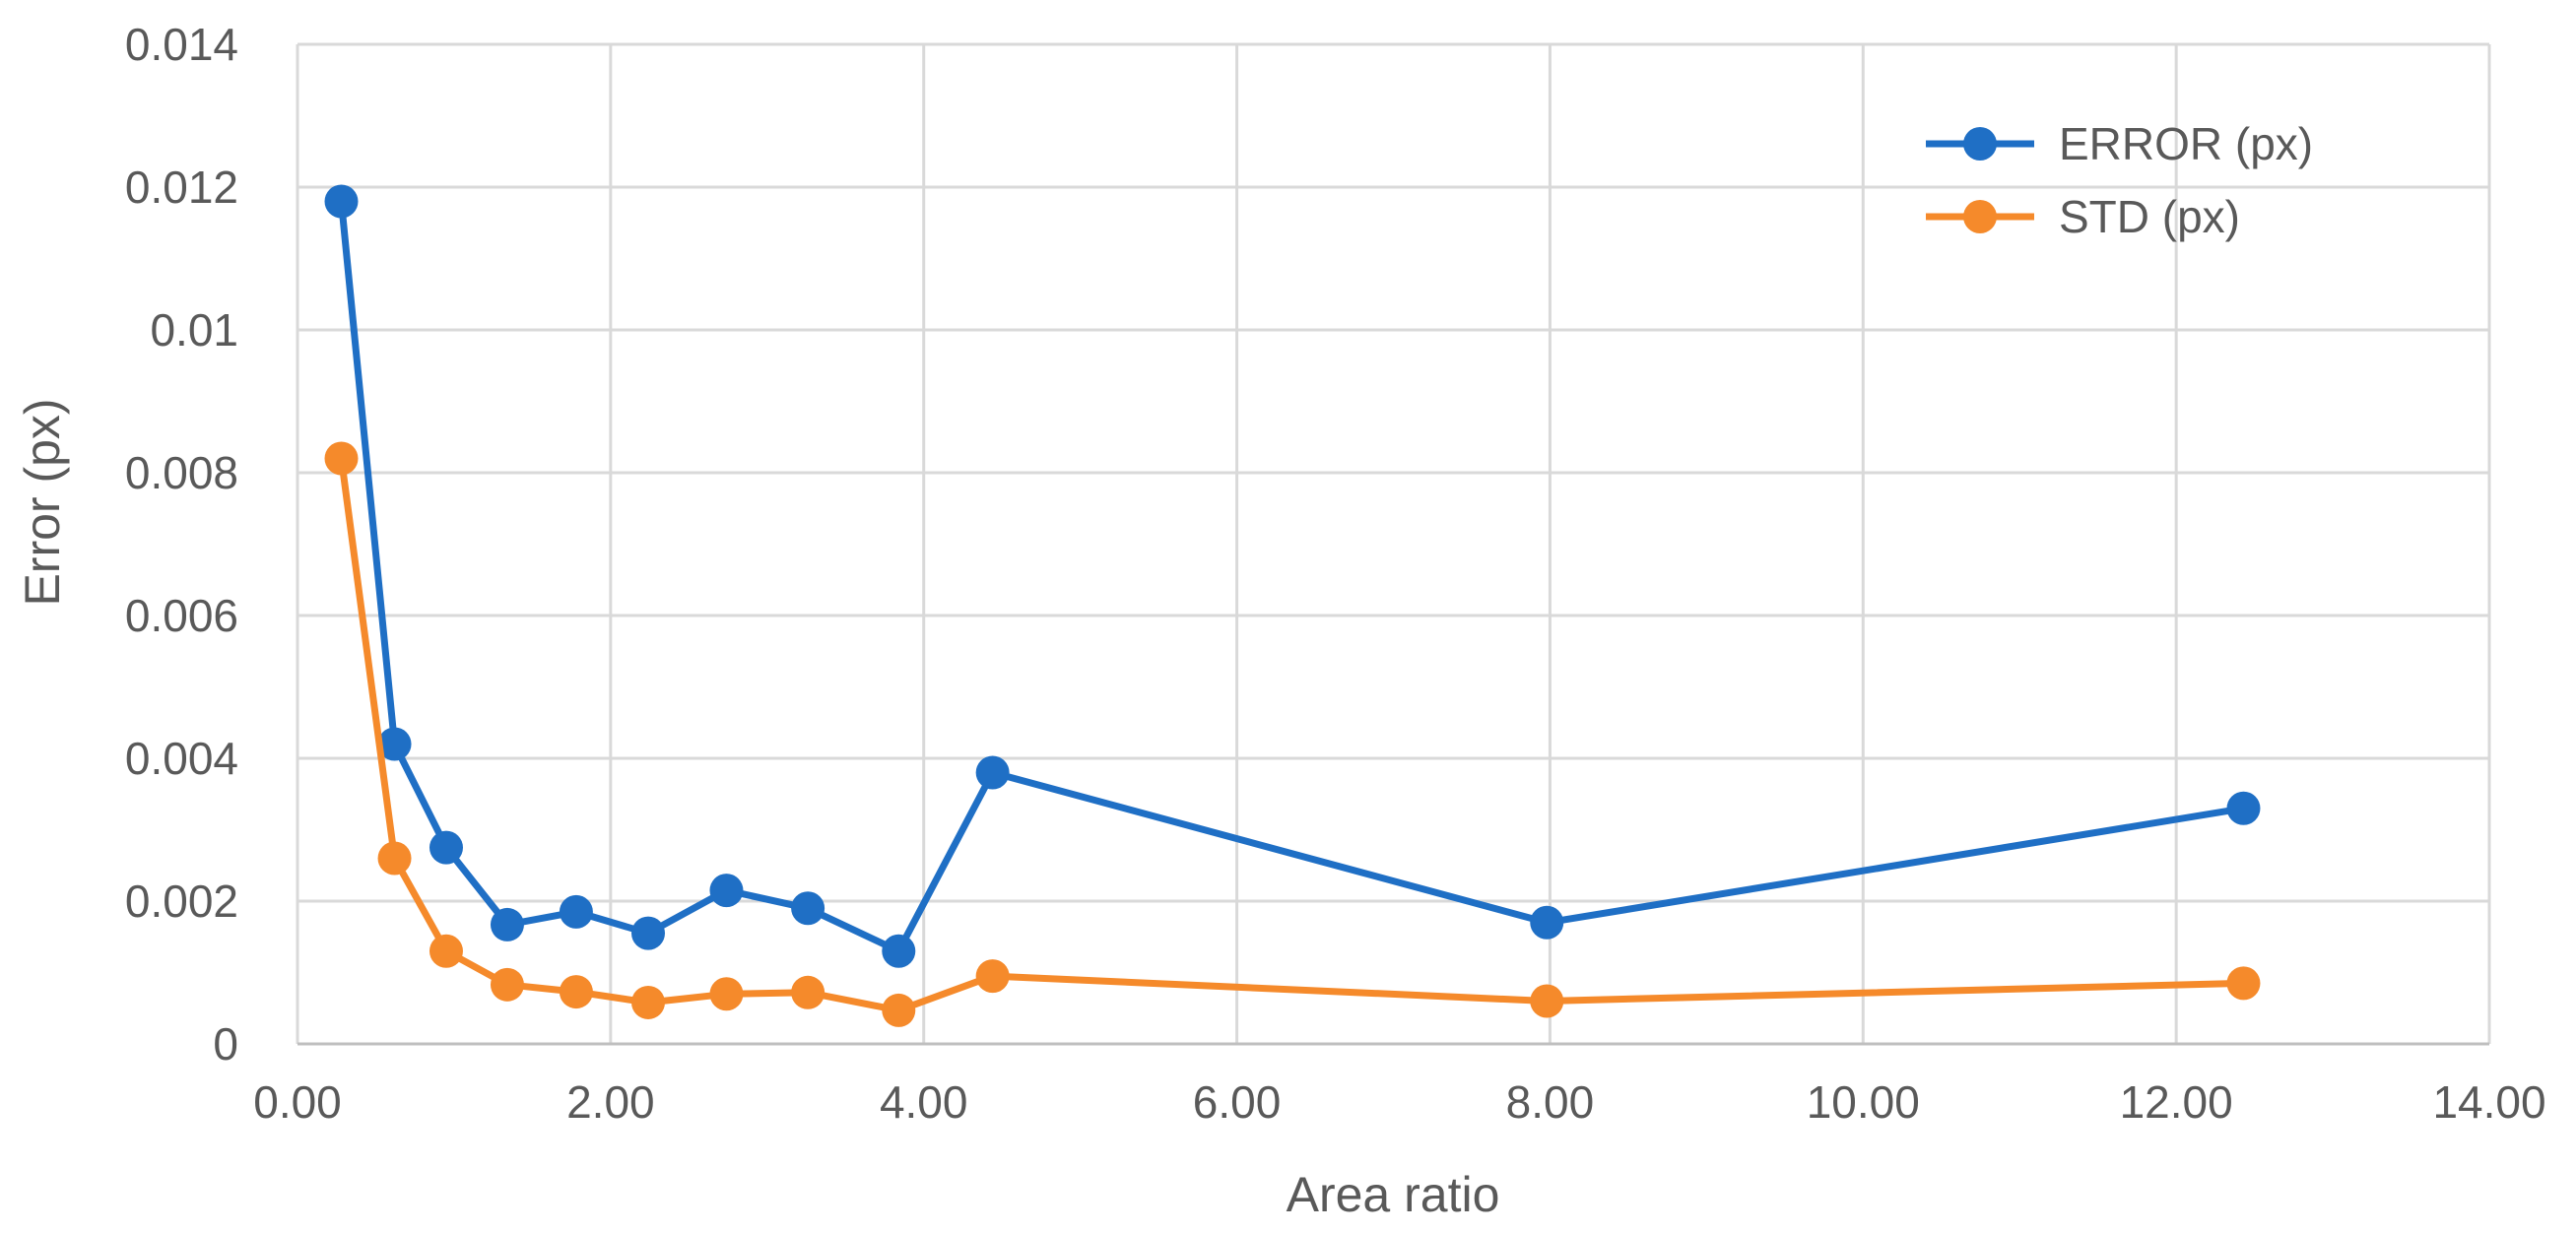 The height and width of the screenshot is (1233, 2576). I want to click on x-tick-label: 10.00, so click(1864, 1102).